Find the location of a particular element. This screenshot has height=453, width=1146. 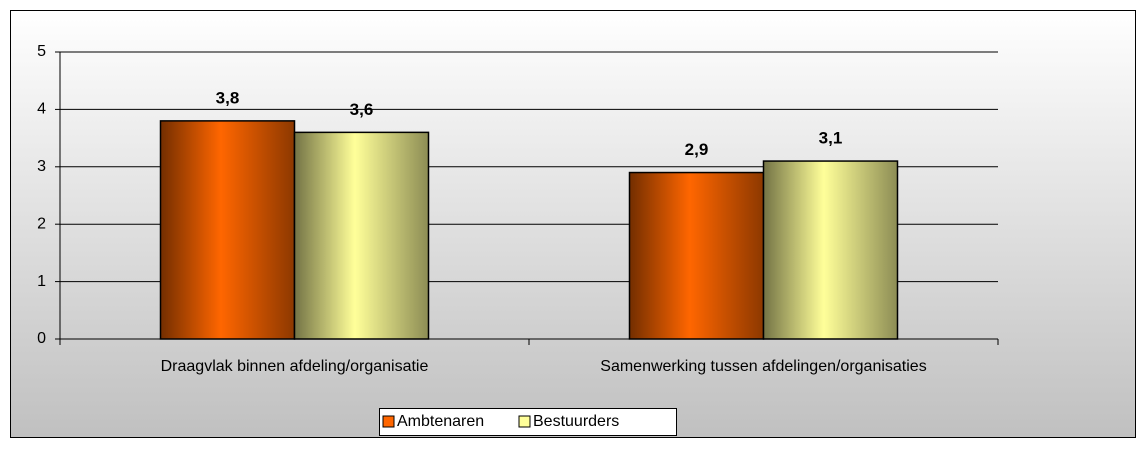

y-tick-label: 5 is located at coordinates (41, 51).